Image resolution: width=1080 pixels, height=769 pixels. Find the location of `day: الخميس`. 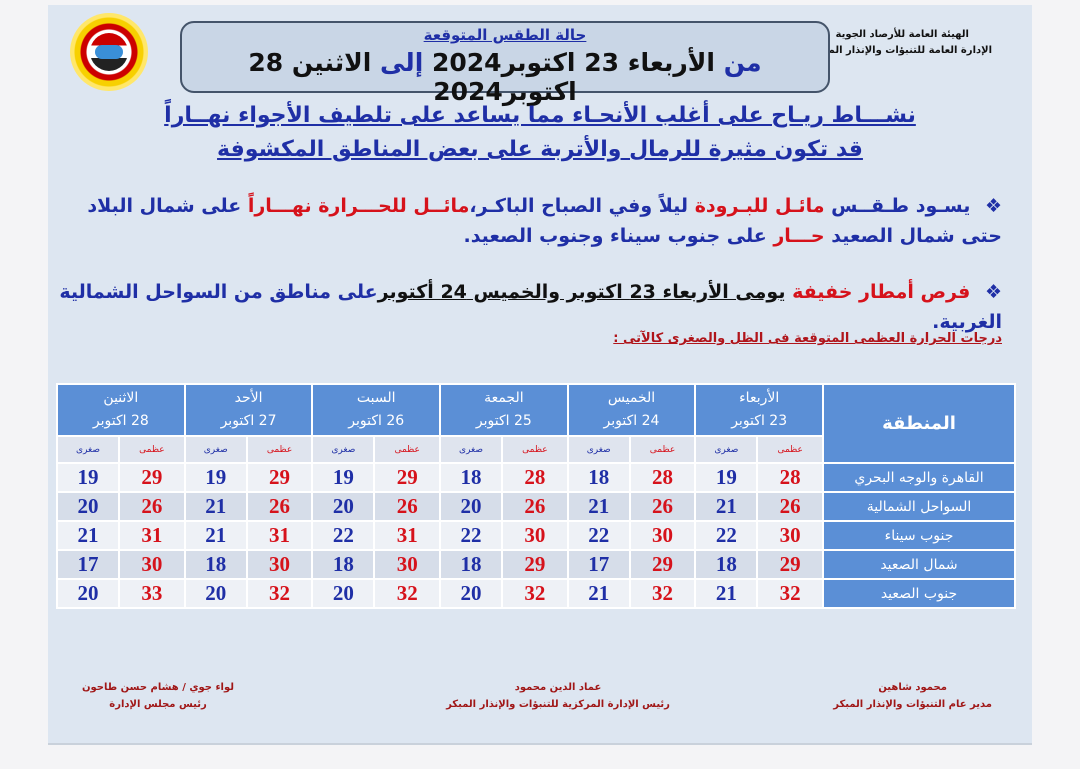

day: الخميس is located at coordinates (631, 398).